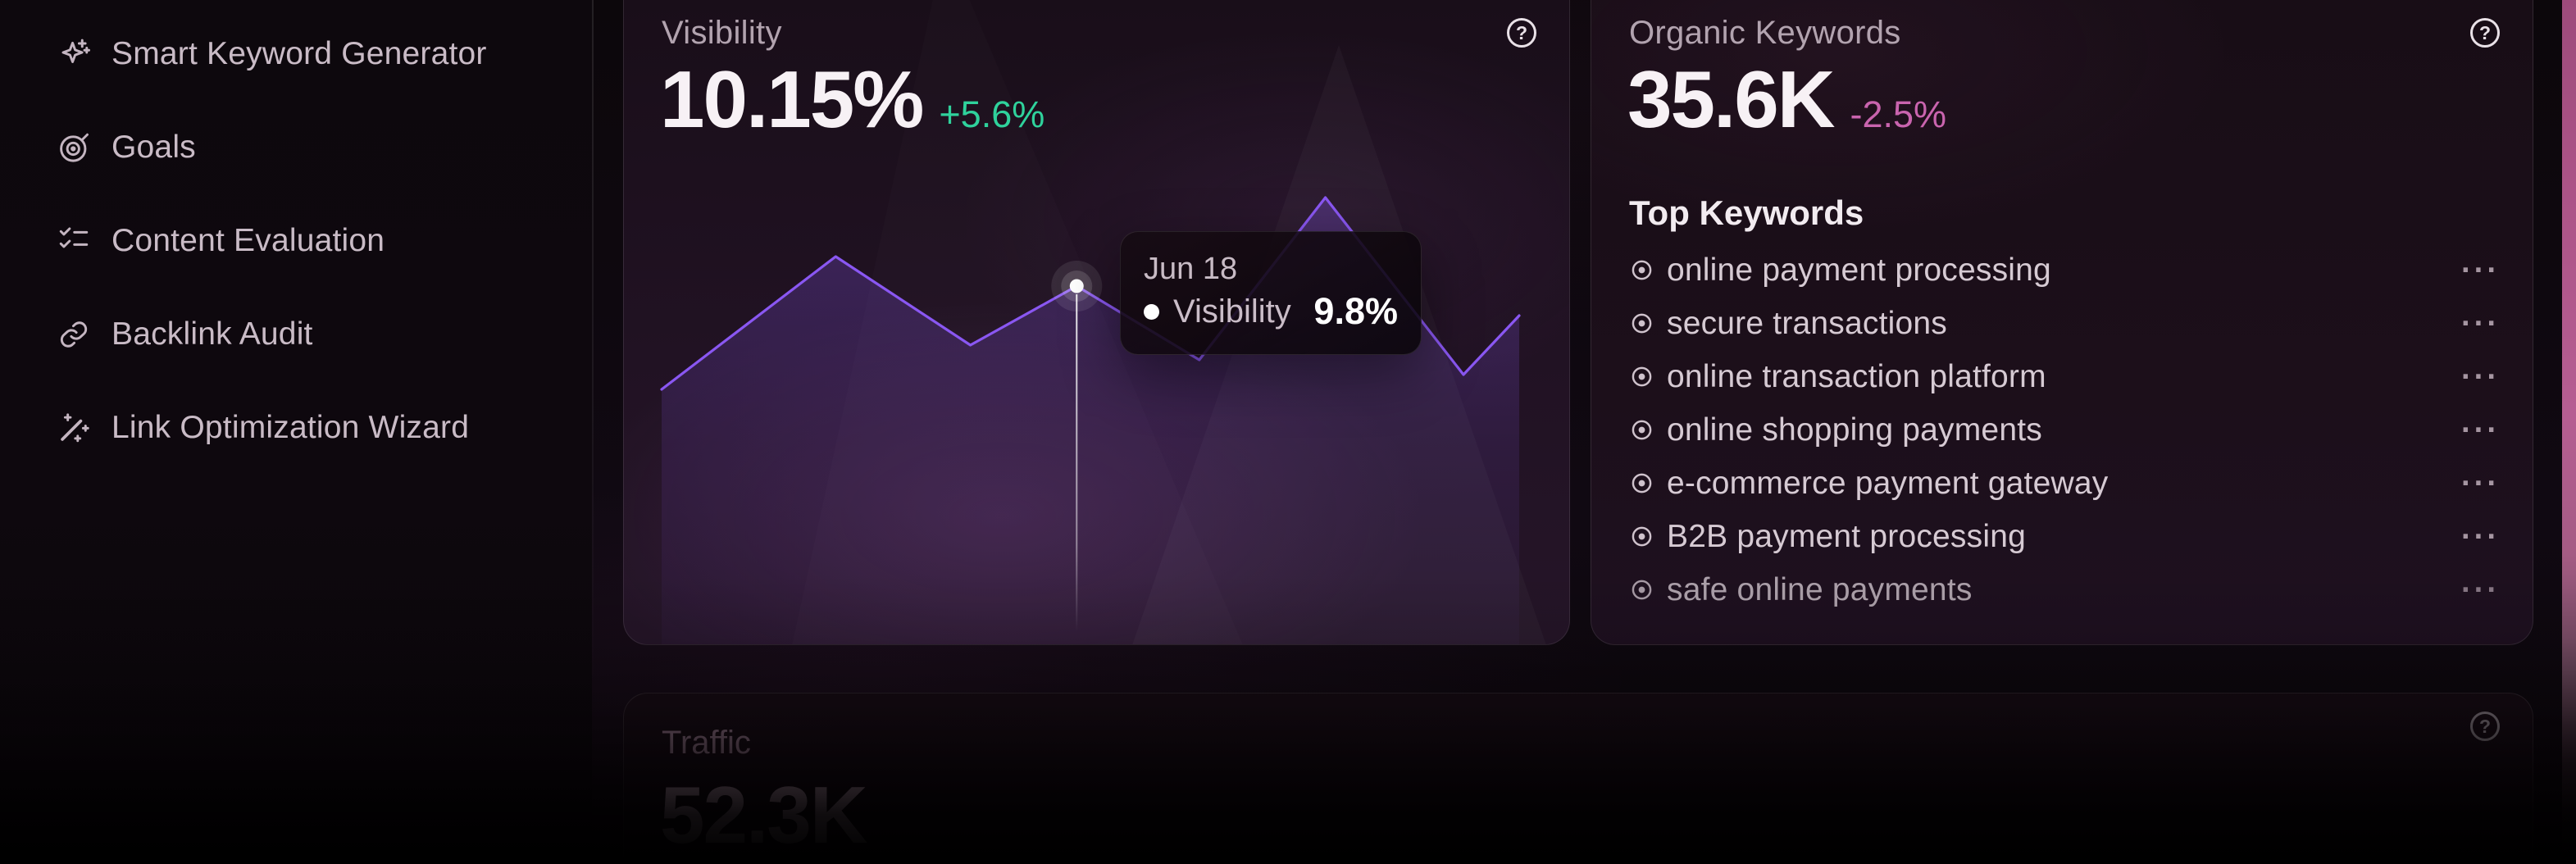 This screenshot has width=2576, height=864. What do you see at coordinates (1746, 212) in the screenshot?
I see `top-keywords-title: Top Keywords` at bounding box center [1746, 212].